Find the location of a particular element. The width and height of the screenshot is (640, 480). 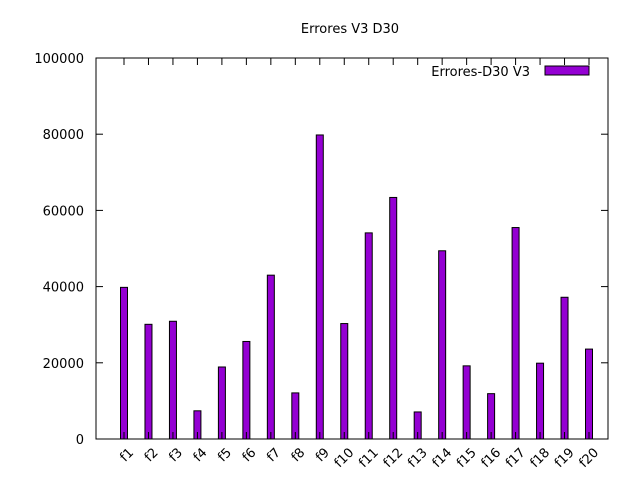

x-tick-label-f12: f12 is located at coordinates (394, 458).